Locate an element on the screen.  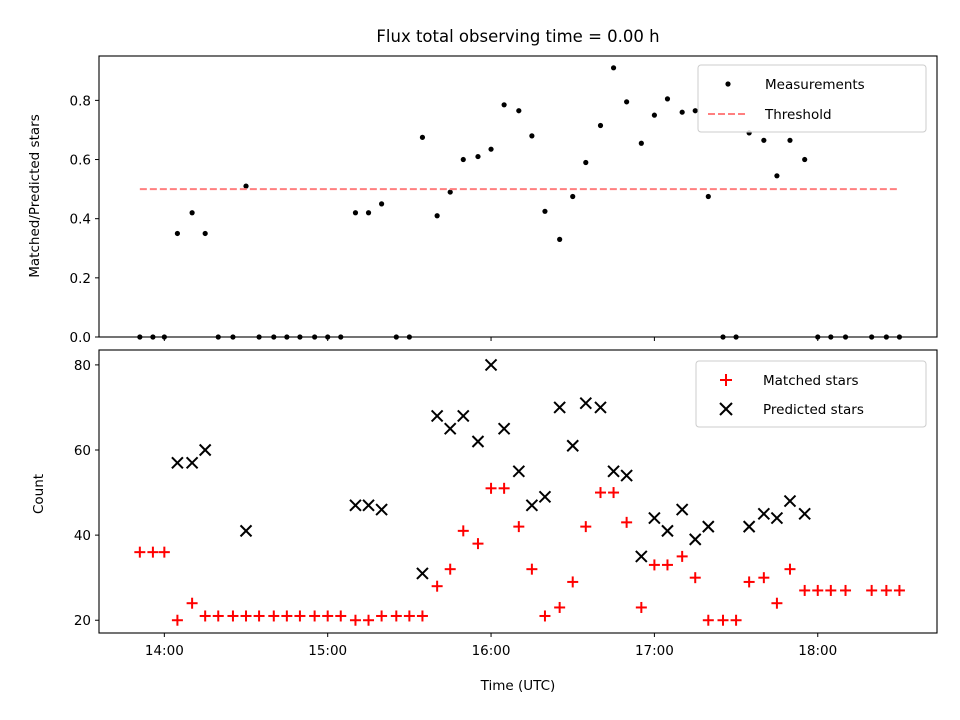
bottom-y-axis-label: Count is located at coordinates (39, 494).